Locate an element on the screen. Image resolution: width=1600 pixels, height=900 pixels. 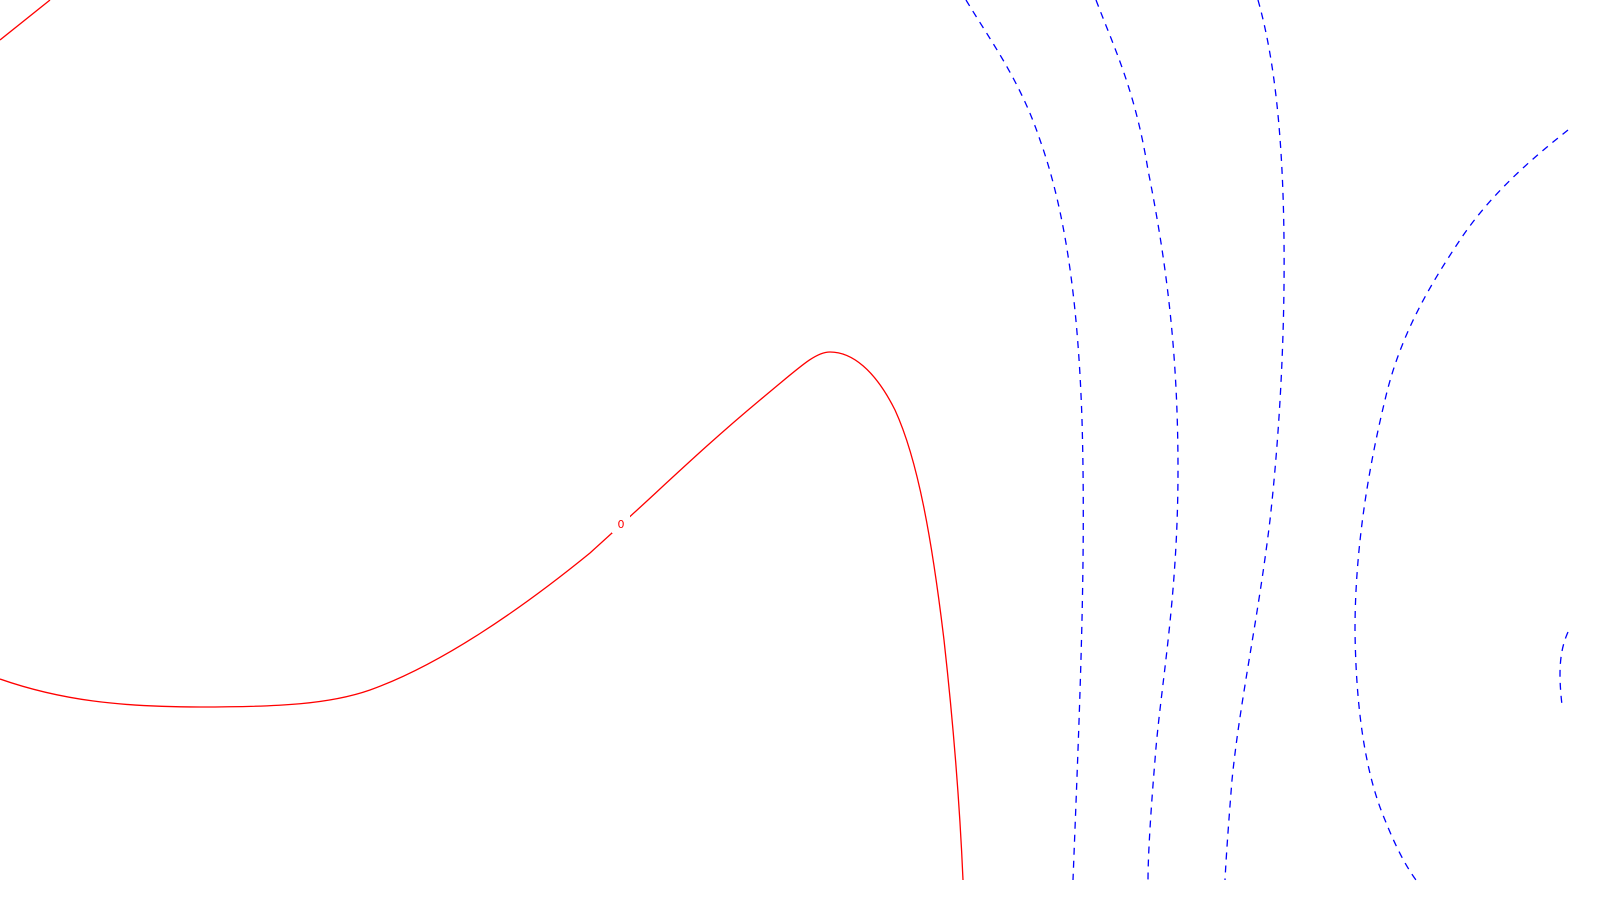
zero-contour-corner is located at coordinates (25, 20).